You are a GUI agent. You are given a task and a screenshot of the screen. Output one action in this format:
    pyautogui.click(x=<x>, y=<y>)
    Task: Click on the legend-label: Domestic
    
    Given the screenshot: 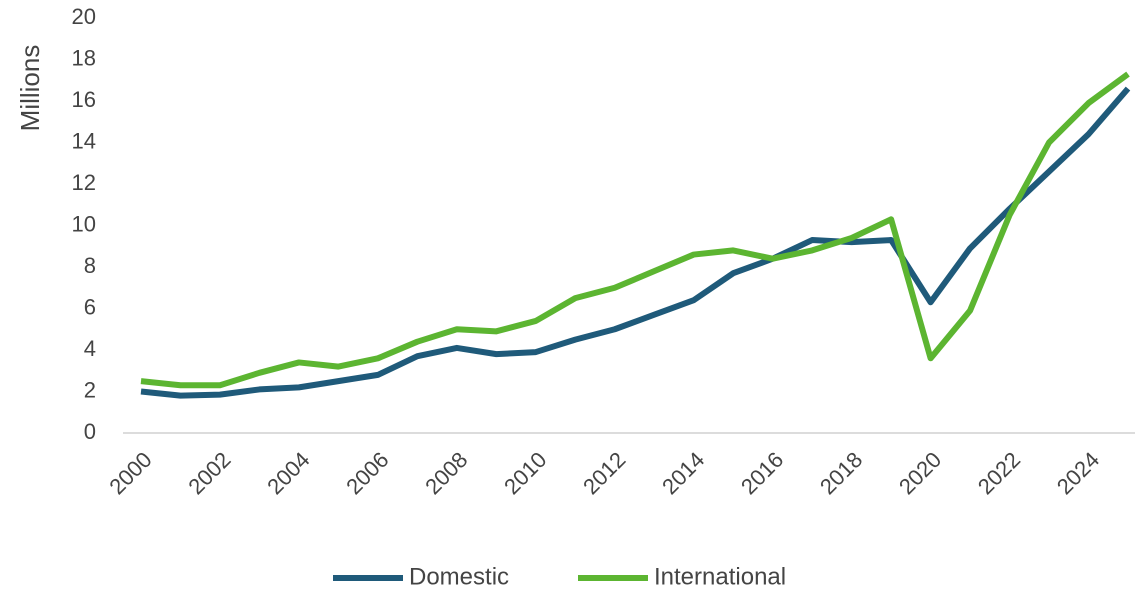 What is the action you would take?
    pyautogui.click(x=459, y=576)
    